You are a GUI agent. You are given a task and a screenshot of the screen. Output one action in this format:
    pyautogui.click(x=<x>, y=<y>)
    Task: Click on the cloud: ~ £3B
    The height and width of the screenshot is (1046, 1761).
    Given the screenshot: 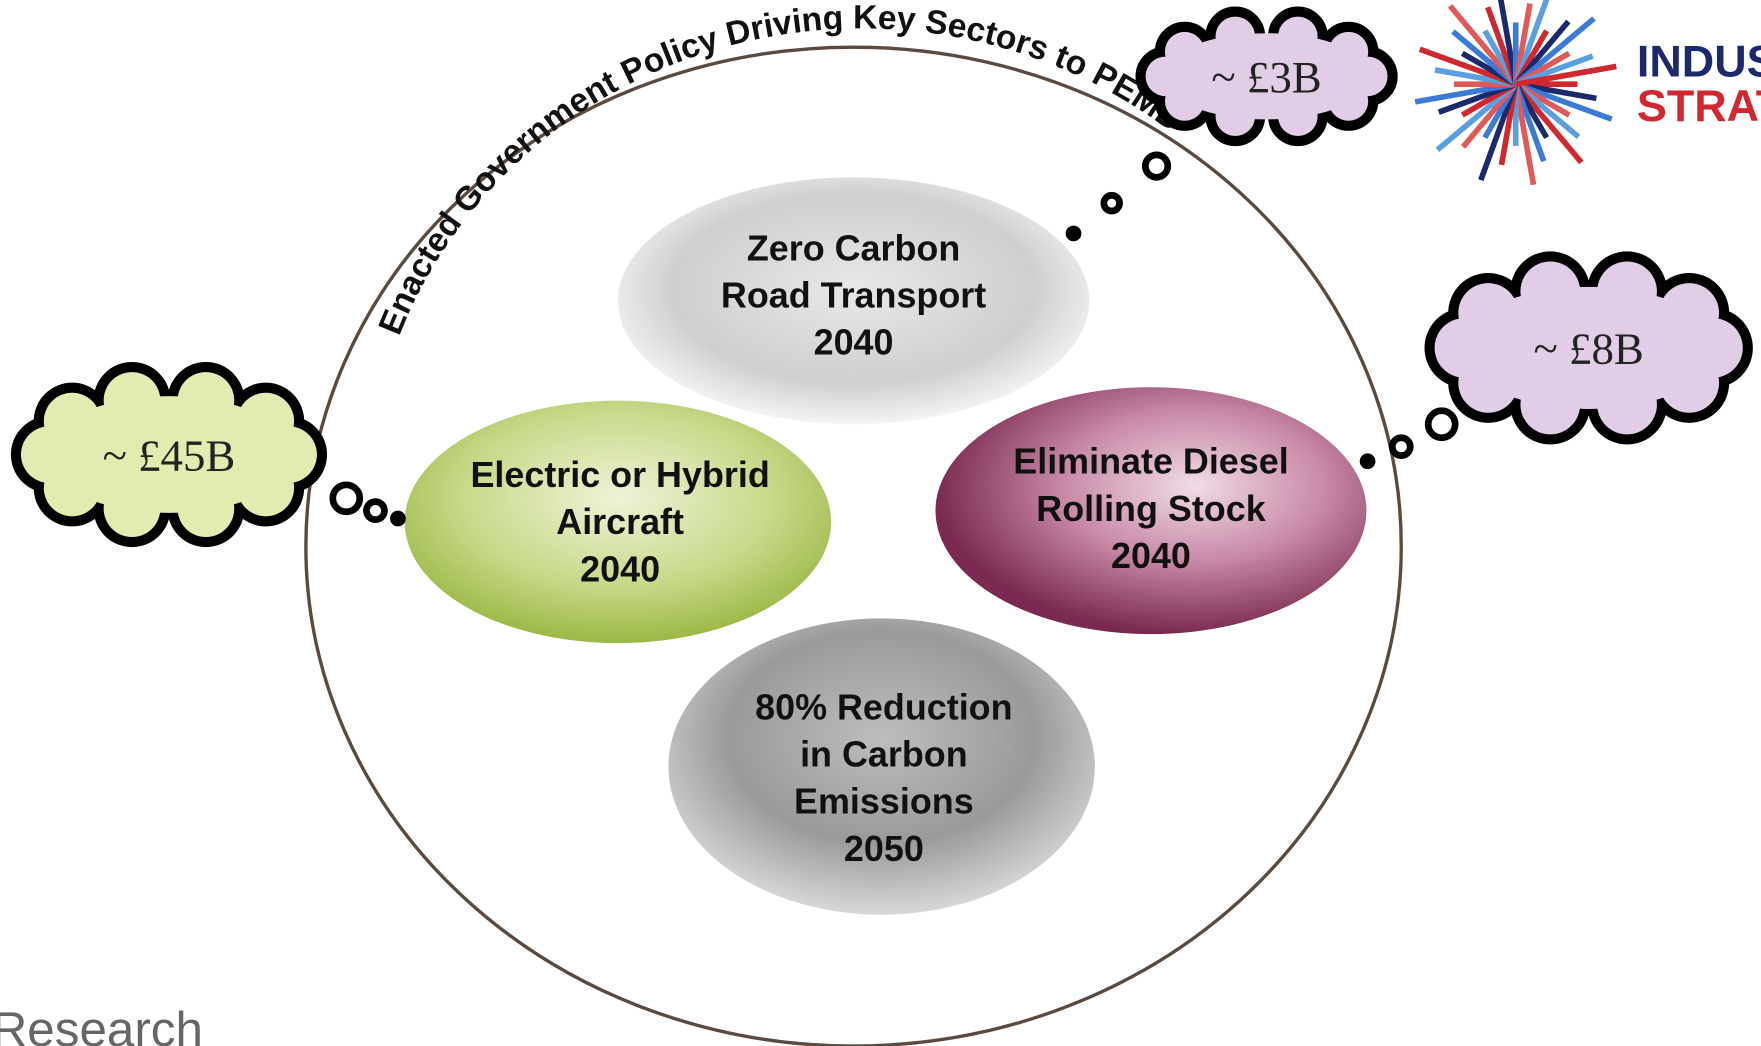 What is the action you would take?
    pyautogui.click(x=1266, y=76)
    